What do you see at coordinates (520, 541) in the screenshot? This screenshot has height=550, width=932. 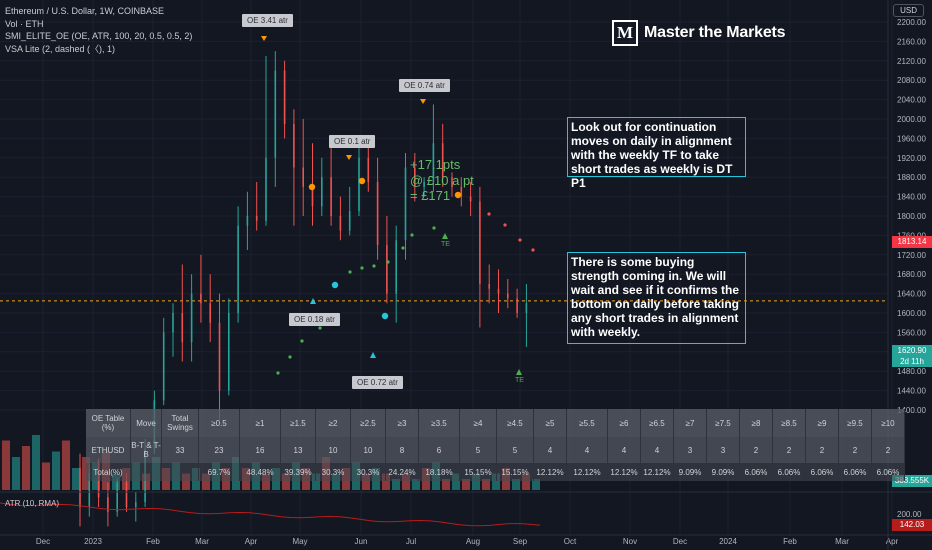 I see `x-tick-label: Sep` at bounding box center [520, 541].